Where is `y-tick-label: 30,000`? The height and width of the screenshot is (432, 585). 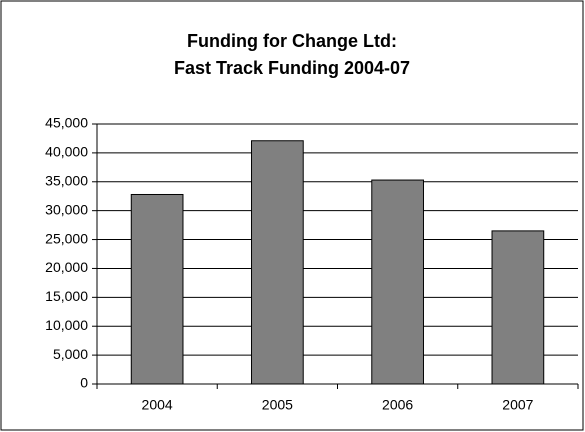 y-tick-label: 30,000 is located at coordinates (66, 209).